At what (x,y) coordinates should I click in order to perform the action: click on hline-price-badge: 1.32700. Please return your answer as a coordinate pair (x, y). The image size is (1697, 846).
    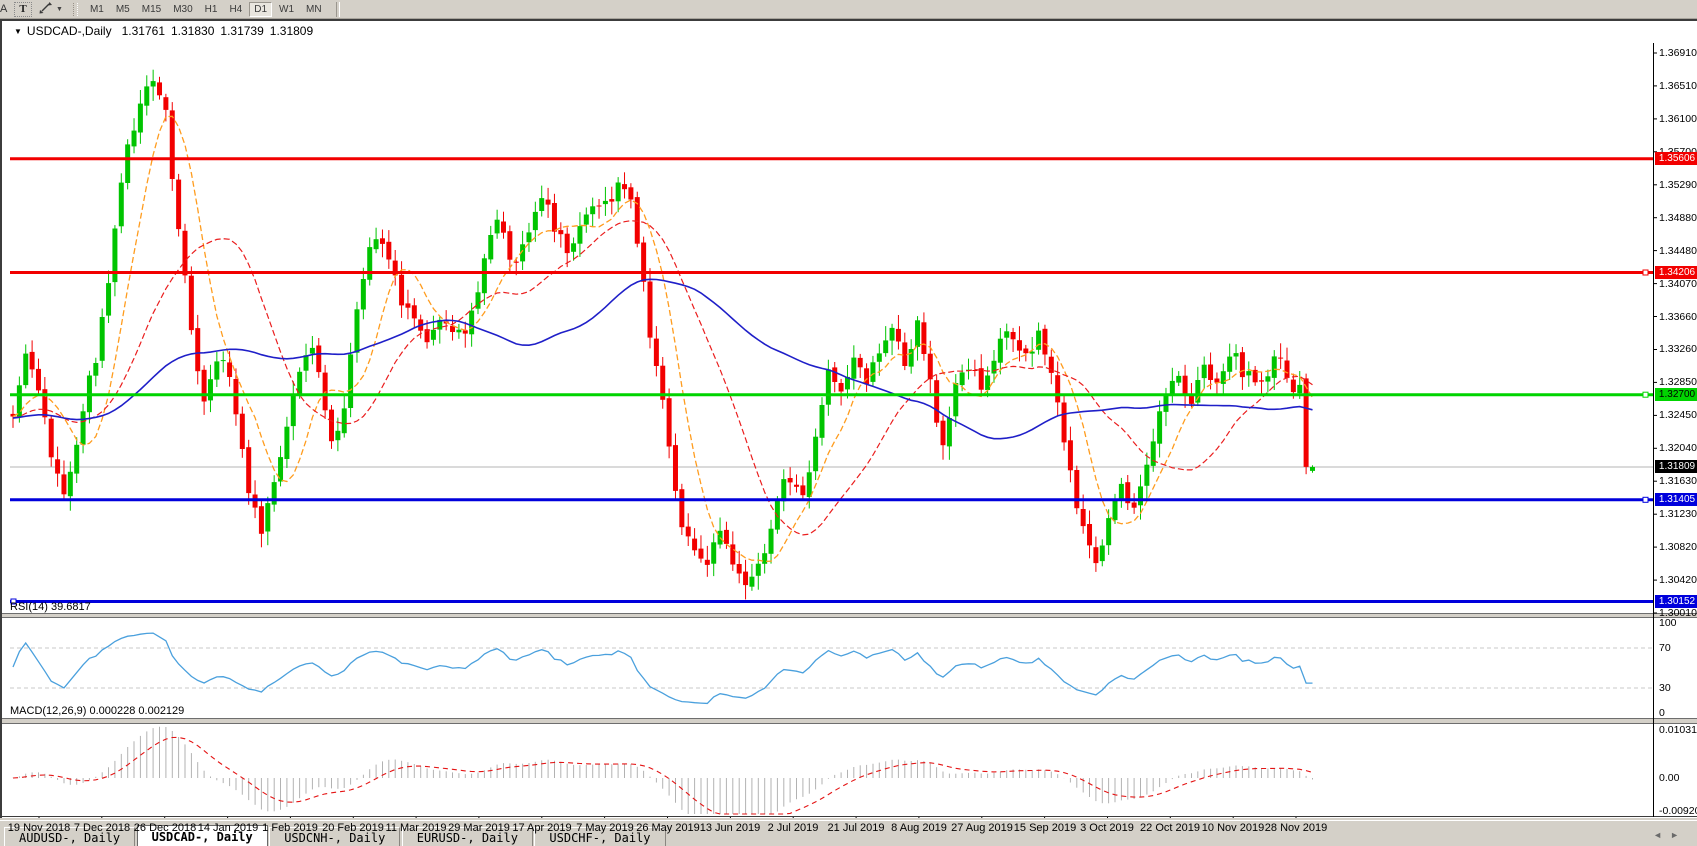
    Looking at the image, I should click on (1676, 394).